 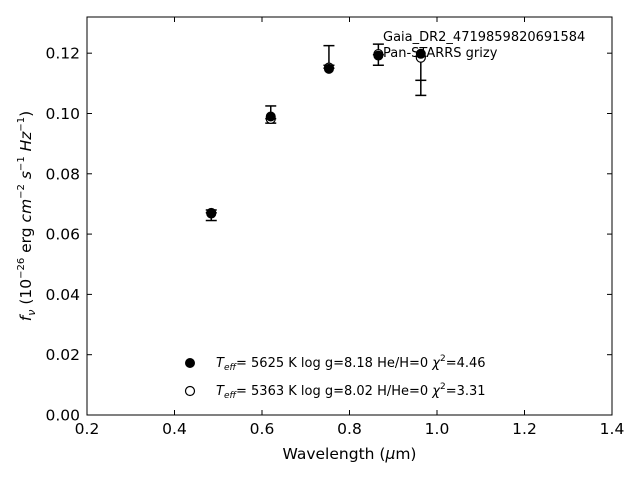 What do you see at coordinates (484, 37) in the screenshot?
I see `annotation-object-name: Gaia_DR2_4719859820691584` at bounding box center [484, 37].